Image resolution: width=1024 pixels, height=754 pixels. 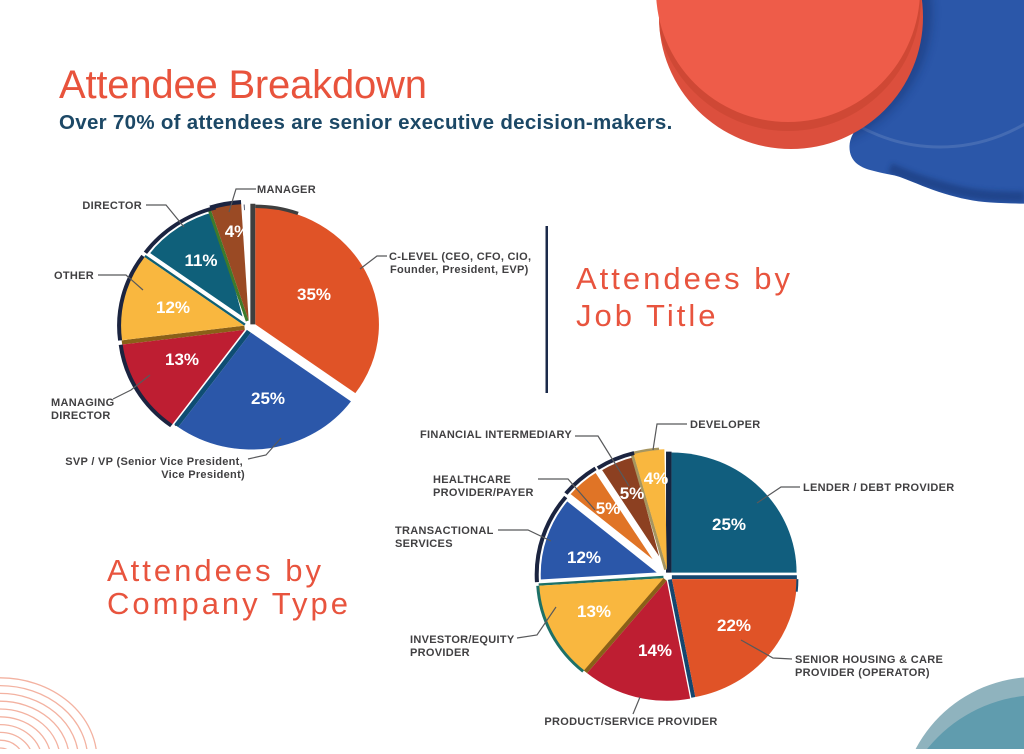 I want to click on svg-text: 11%, so click(x=200, y=260).